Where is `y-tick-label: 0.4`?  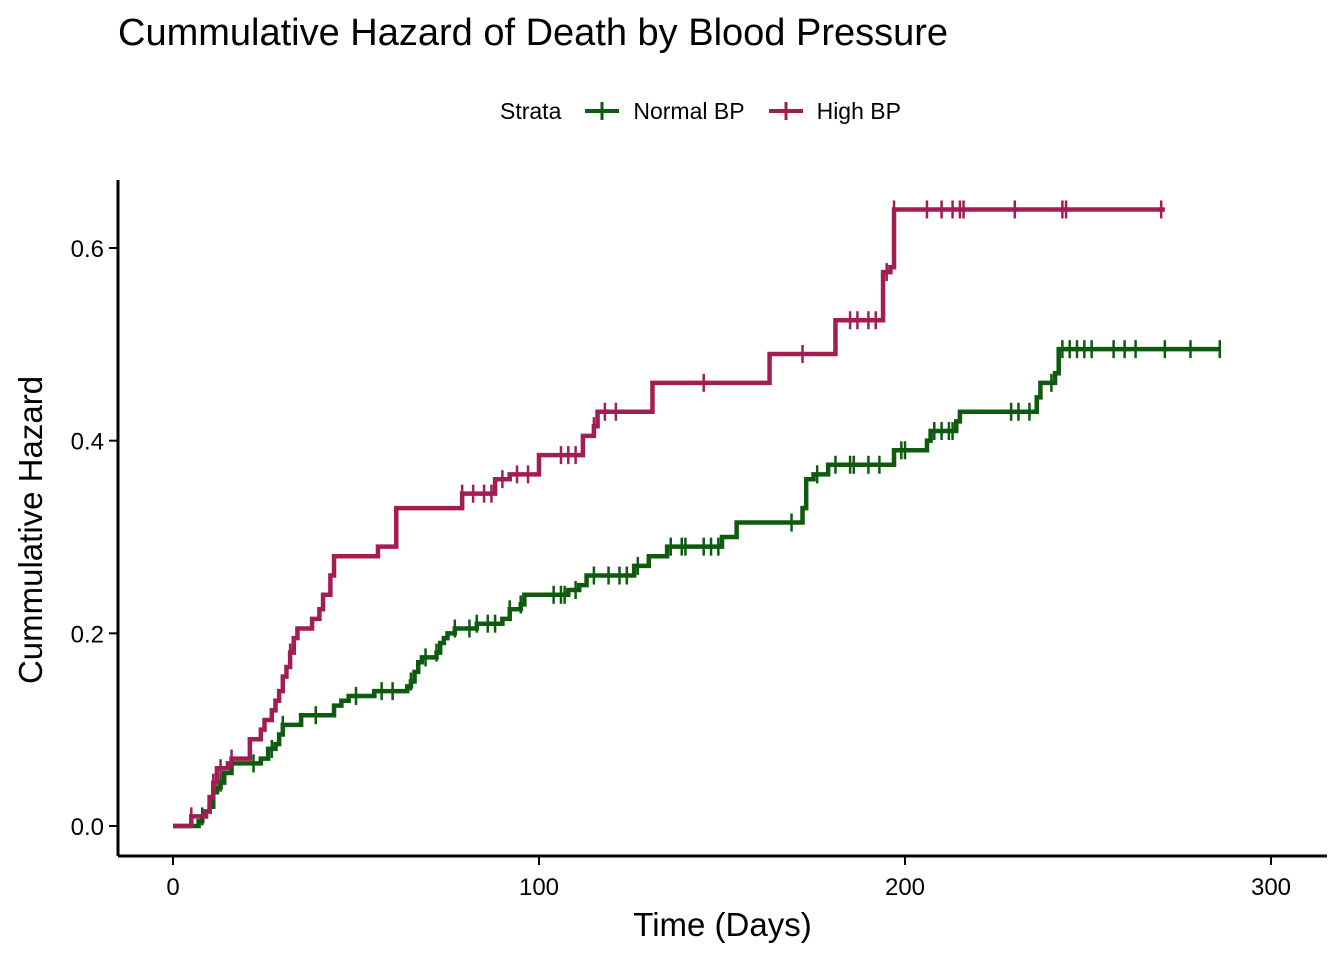
y-tick-label: 0.4 is located at coordinates (87, 442).